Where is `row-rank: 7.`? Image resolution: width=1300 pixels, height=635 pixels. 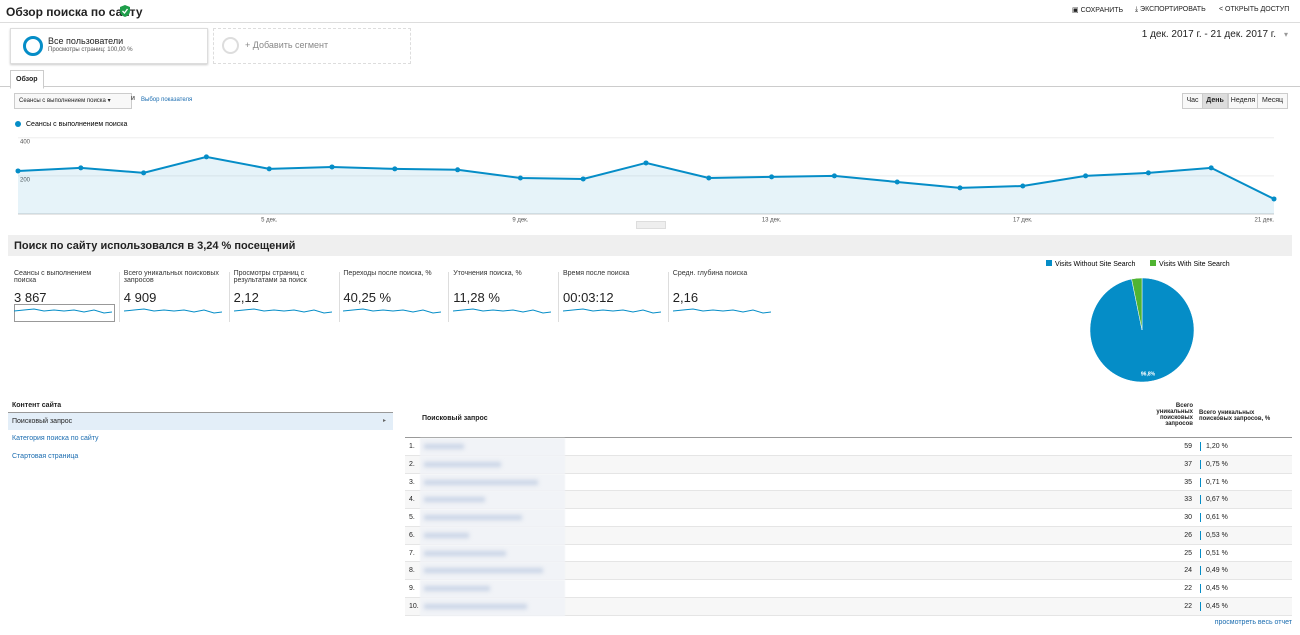
row-rank: 7. is located at coordinates (412, 553).